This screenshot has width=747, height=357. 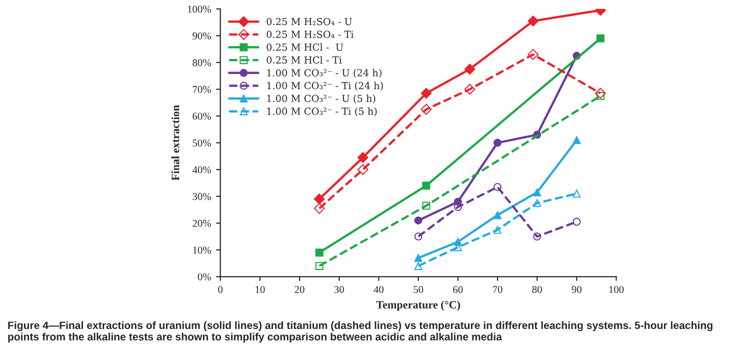 What do you see at coordinates (309, 22) in the screenshot?
I see `legend-label: 0.25 M H₂SO₄ - U` at bounding box center [309, 22].